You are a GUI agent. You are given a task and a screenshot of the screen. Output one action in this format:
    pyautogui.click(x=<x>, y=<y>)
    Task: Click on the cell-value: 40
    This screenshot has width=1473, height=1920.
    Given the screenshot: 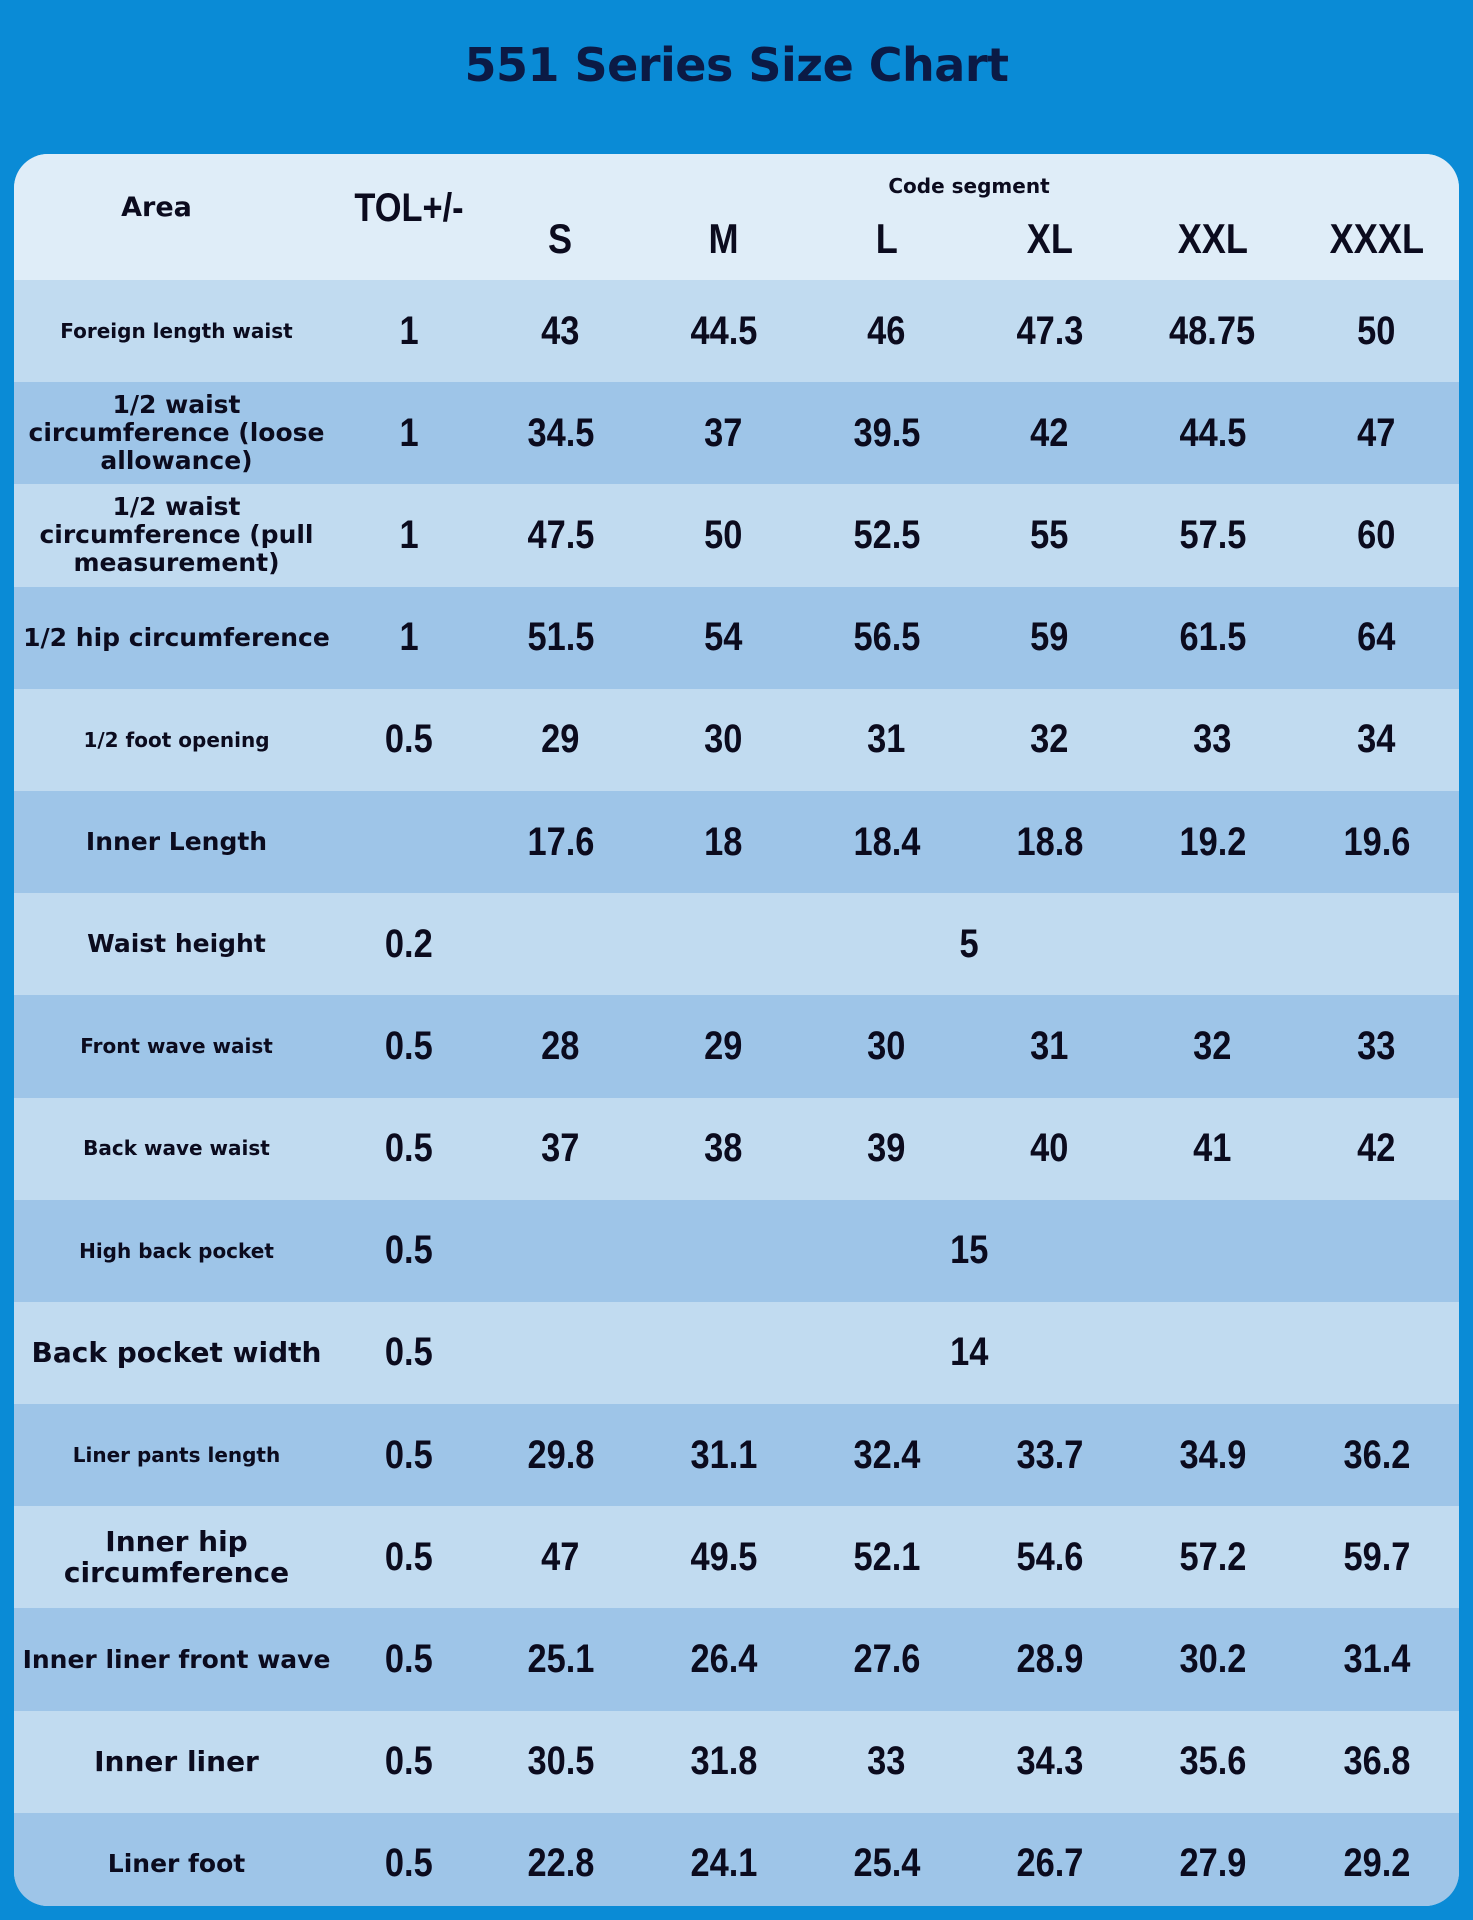 What is the action you would take?
    pyautogui.click(x=1049, y=1148)
    